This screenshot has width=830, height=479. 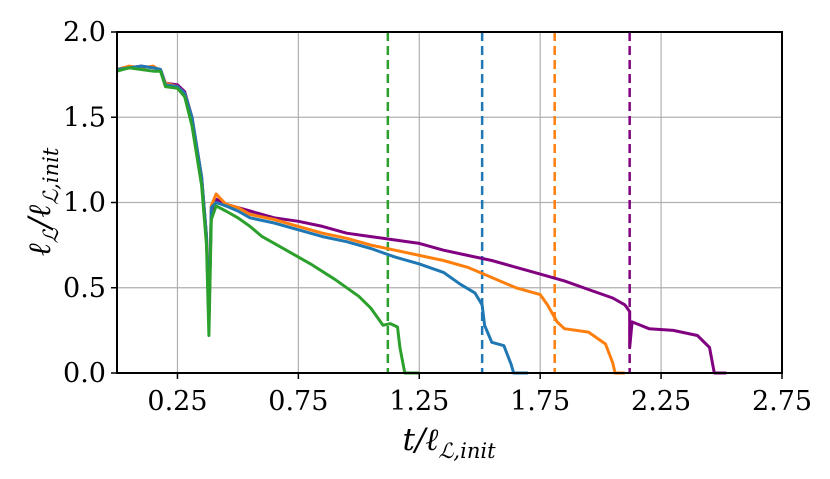 What do you see at coordinates (84, 203) in the screenshot?
I see `y-tick-label: 1.0` at bounding box center [84, 203].